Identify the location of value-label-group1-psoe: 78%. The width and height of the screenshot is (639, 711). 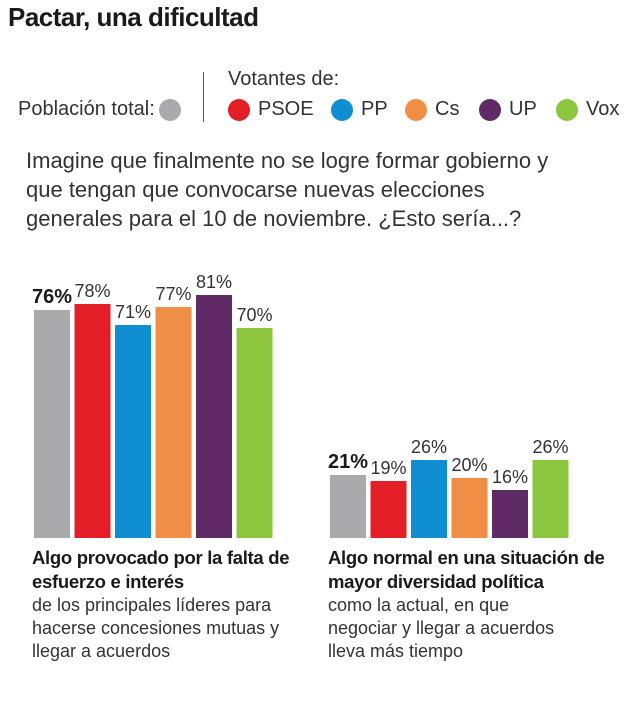
(92, 291).